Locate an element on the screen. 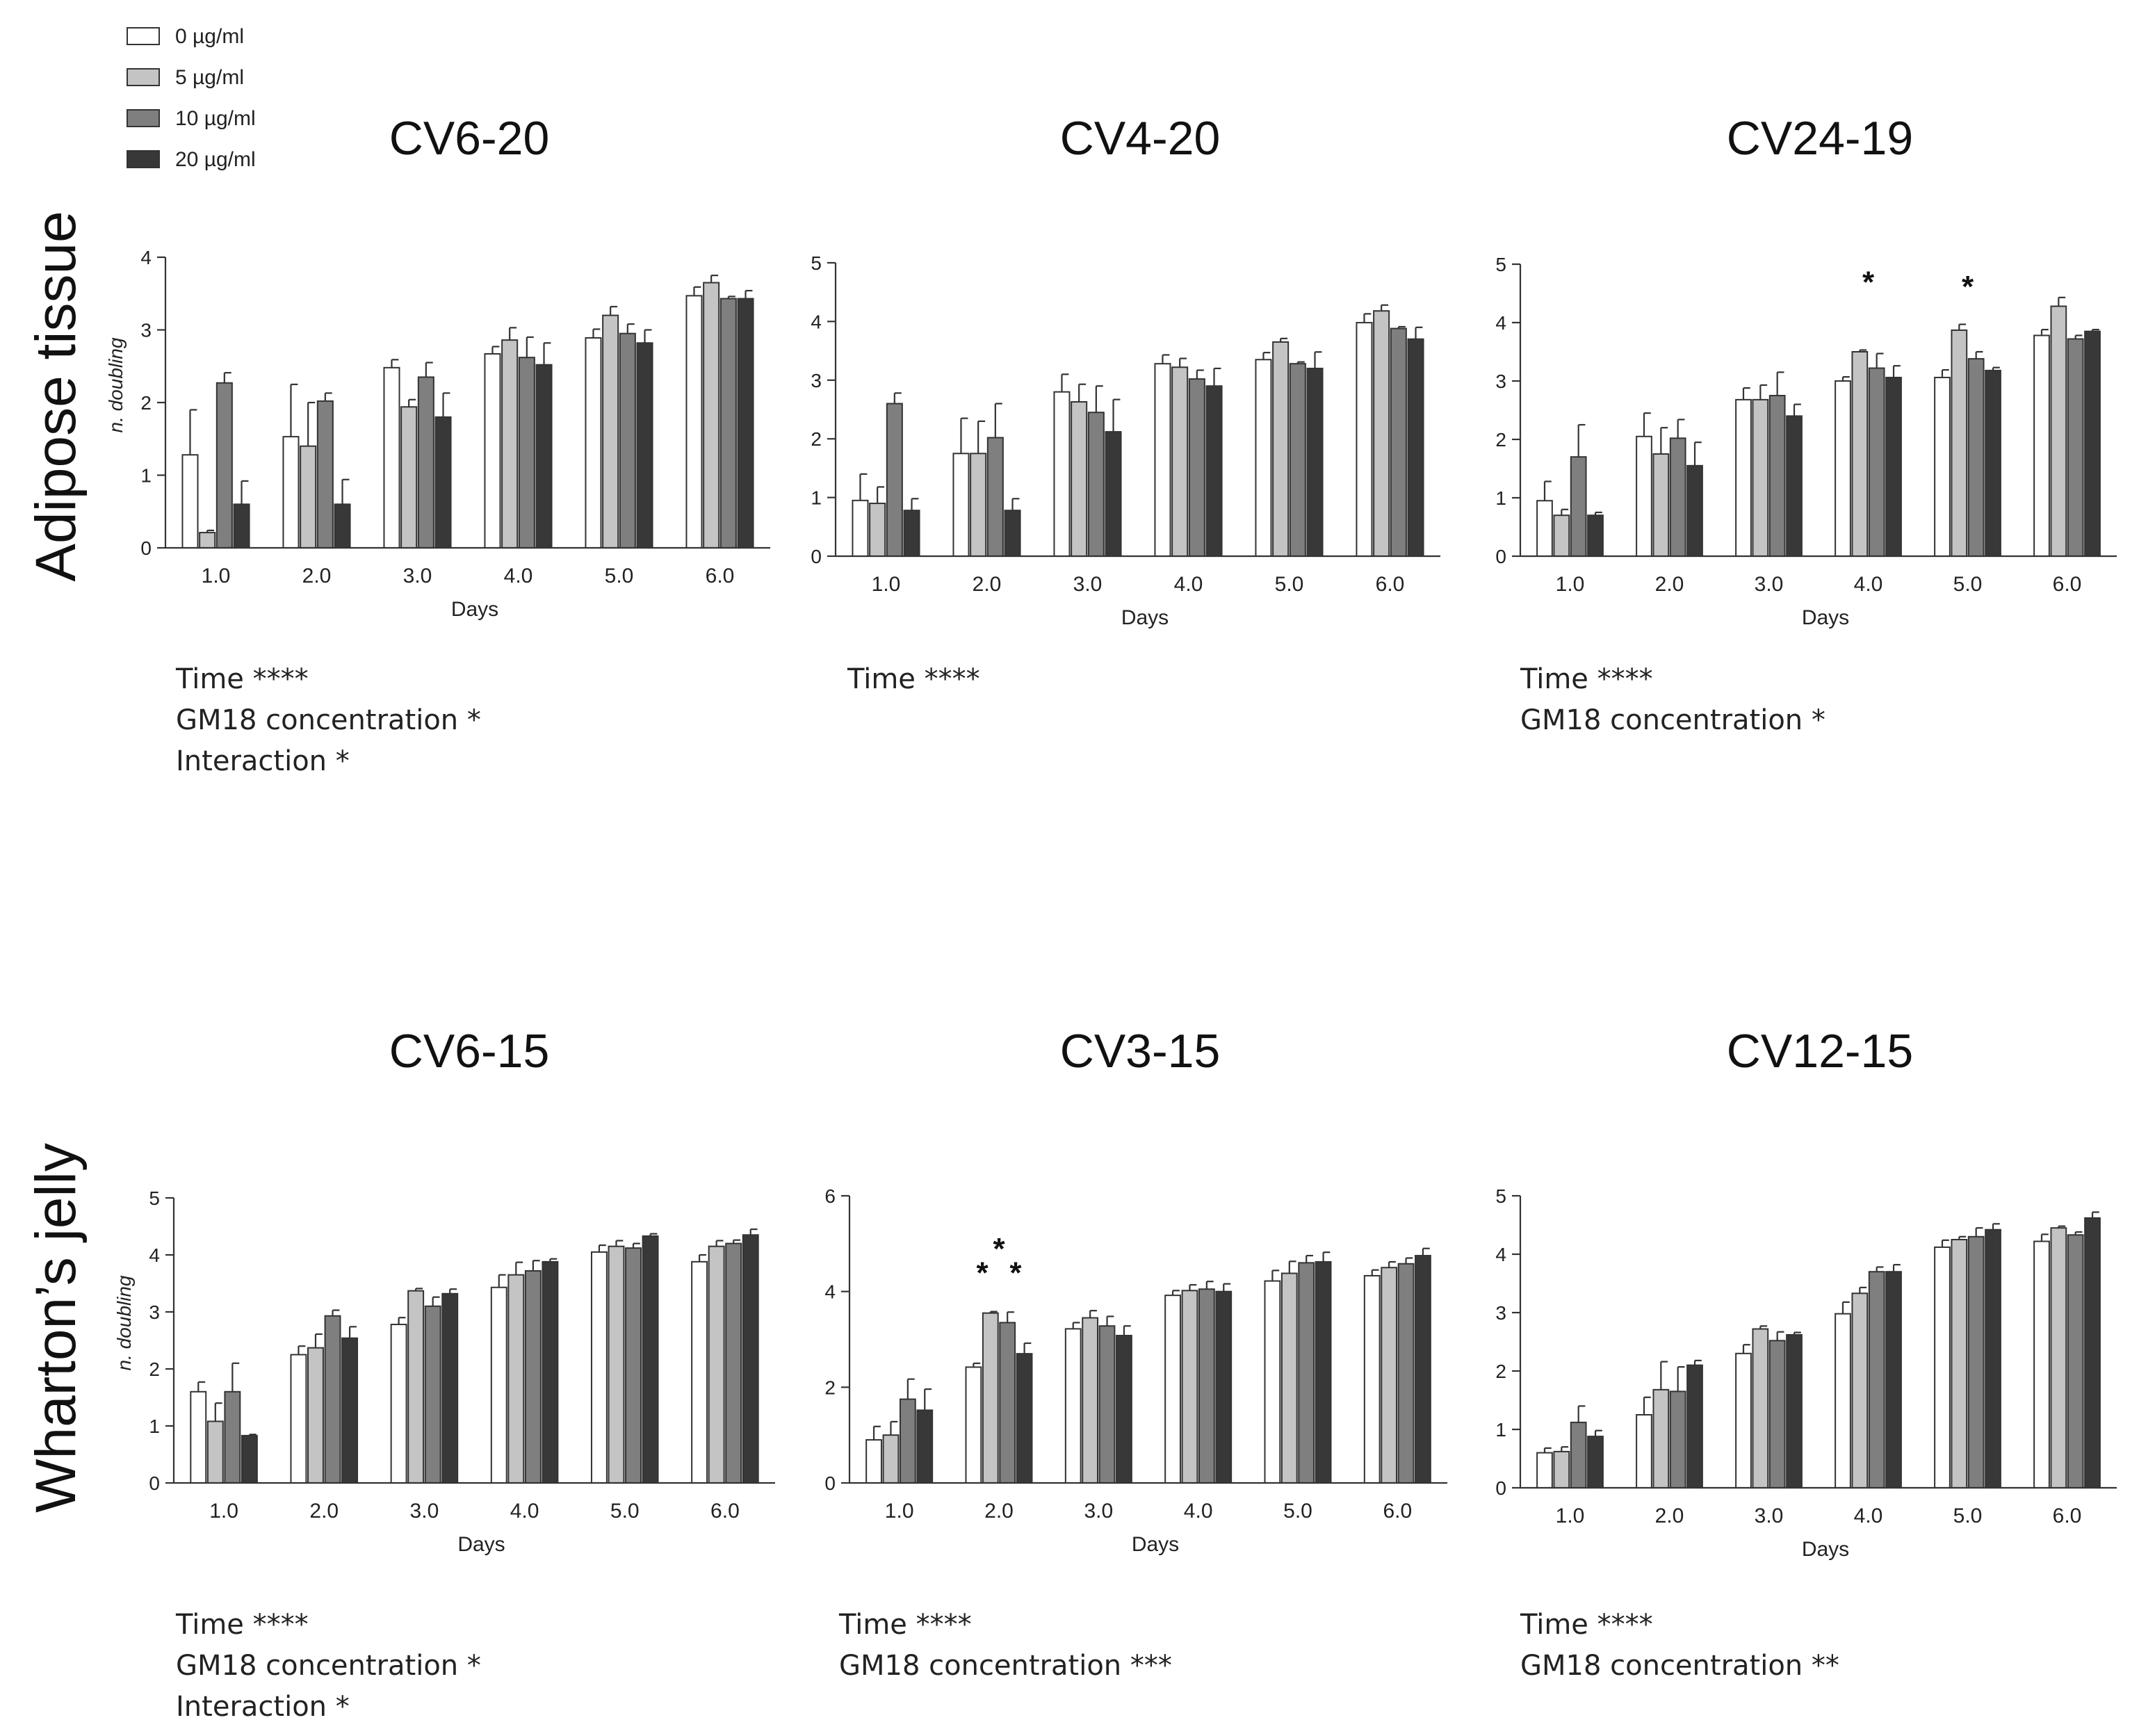 The image size is (2139, 1736). row-label-adipose: Adipose tissue is located at coordinates (56, 396).